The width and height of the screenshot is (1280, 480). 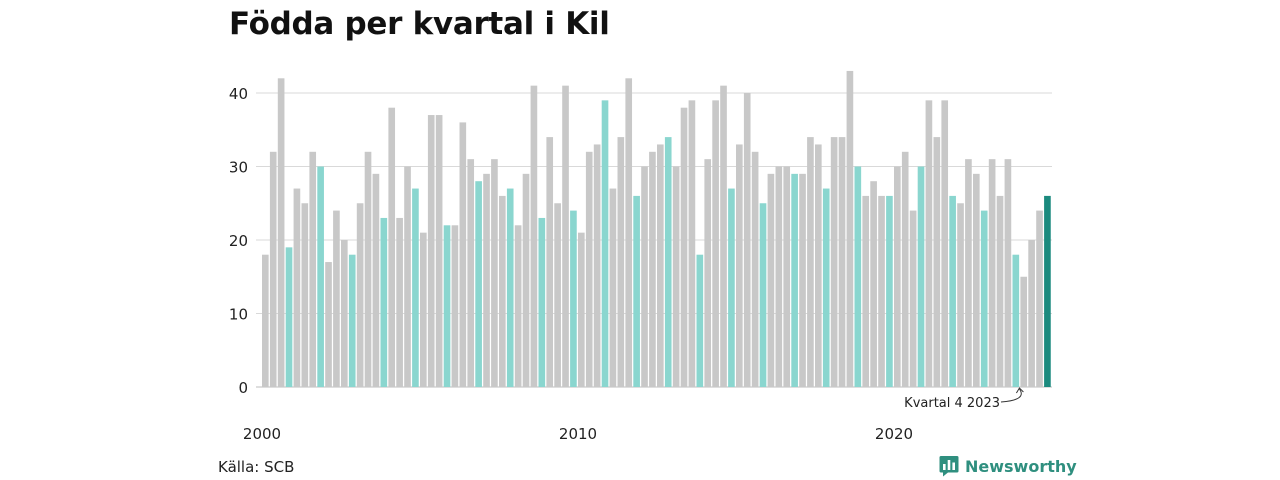 I want to click on x-tick-label: 2020, so click(x=894, y=434).